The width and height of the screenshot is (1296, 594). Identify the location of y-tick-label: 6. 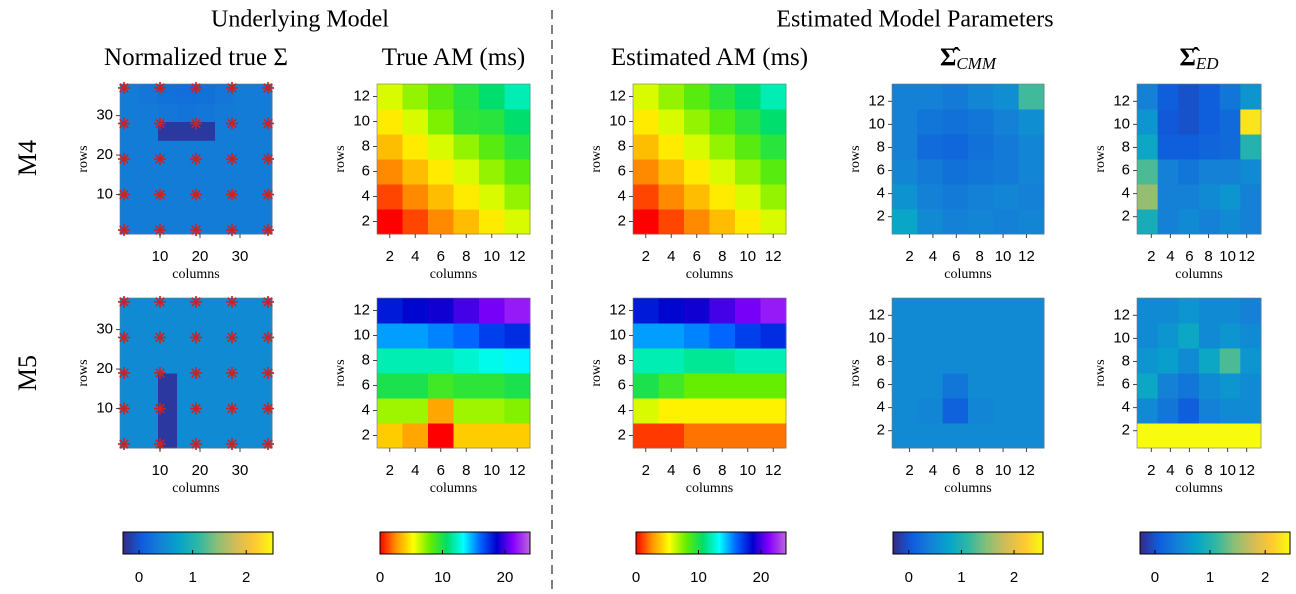
(366, 170).